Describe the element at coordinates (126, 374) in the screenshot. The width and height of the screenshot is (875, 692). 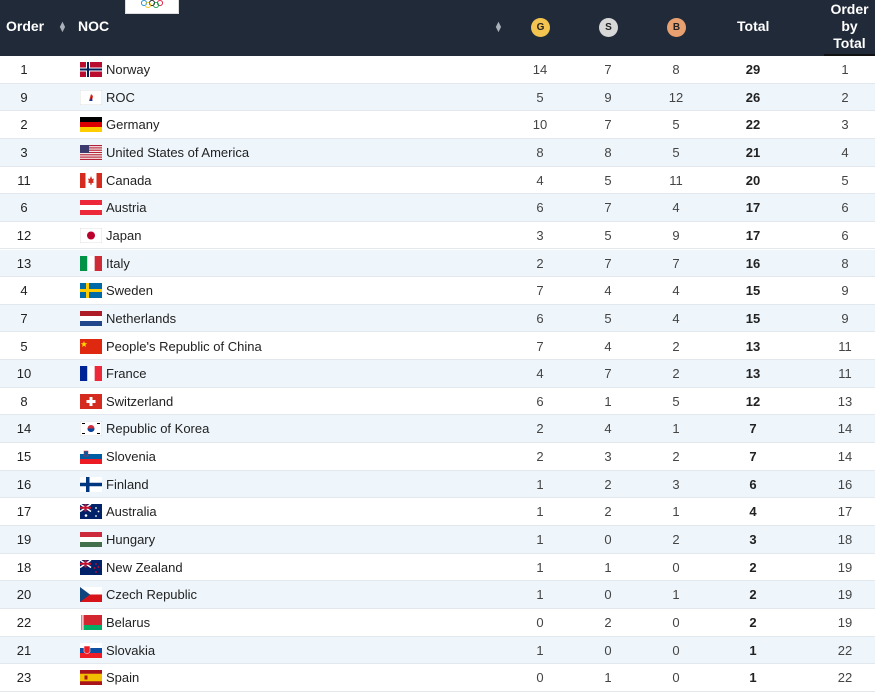
I see `country-name-link: France` at that location.